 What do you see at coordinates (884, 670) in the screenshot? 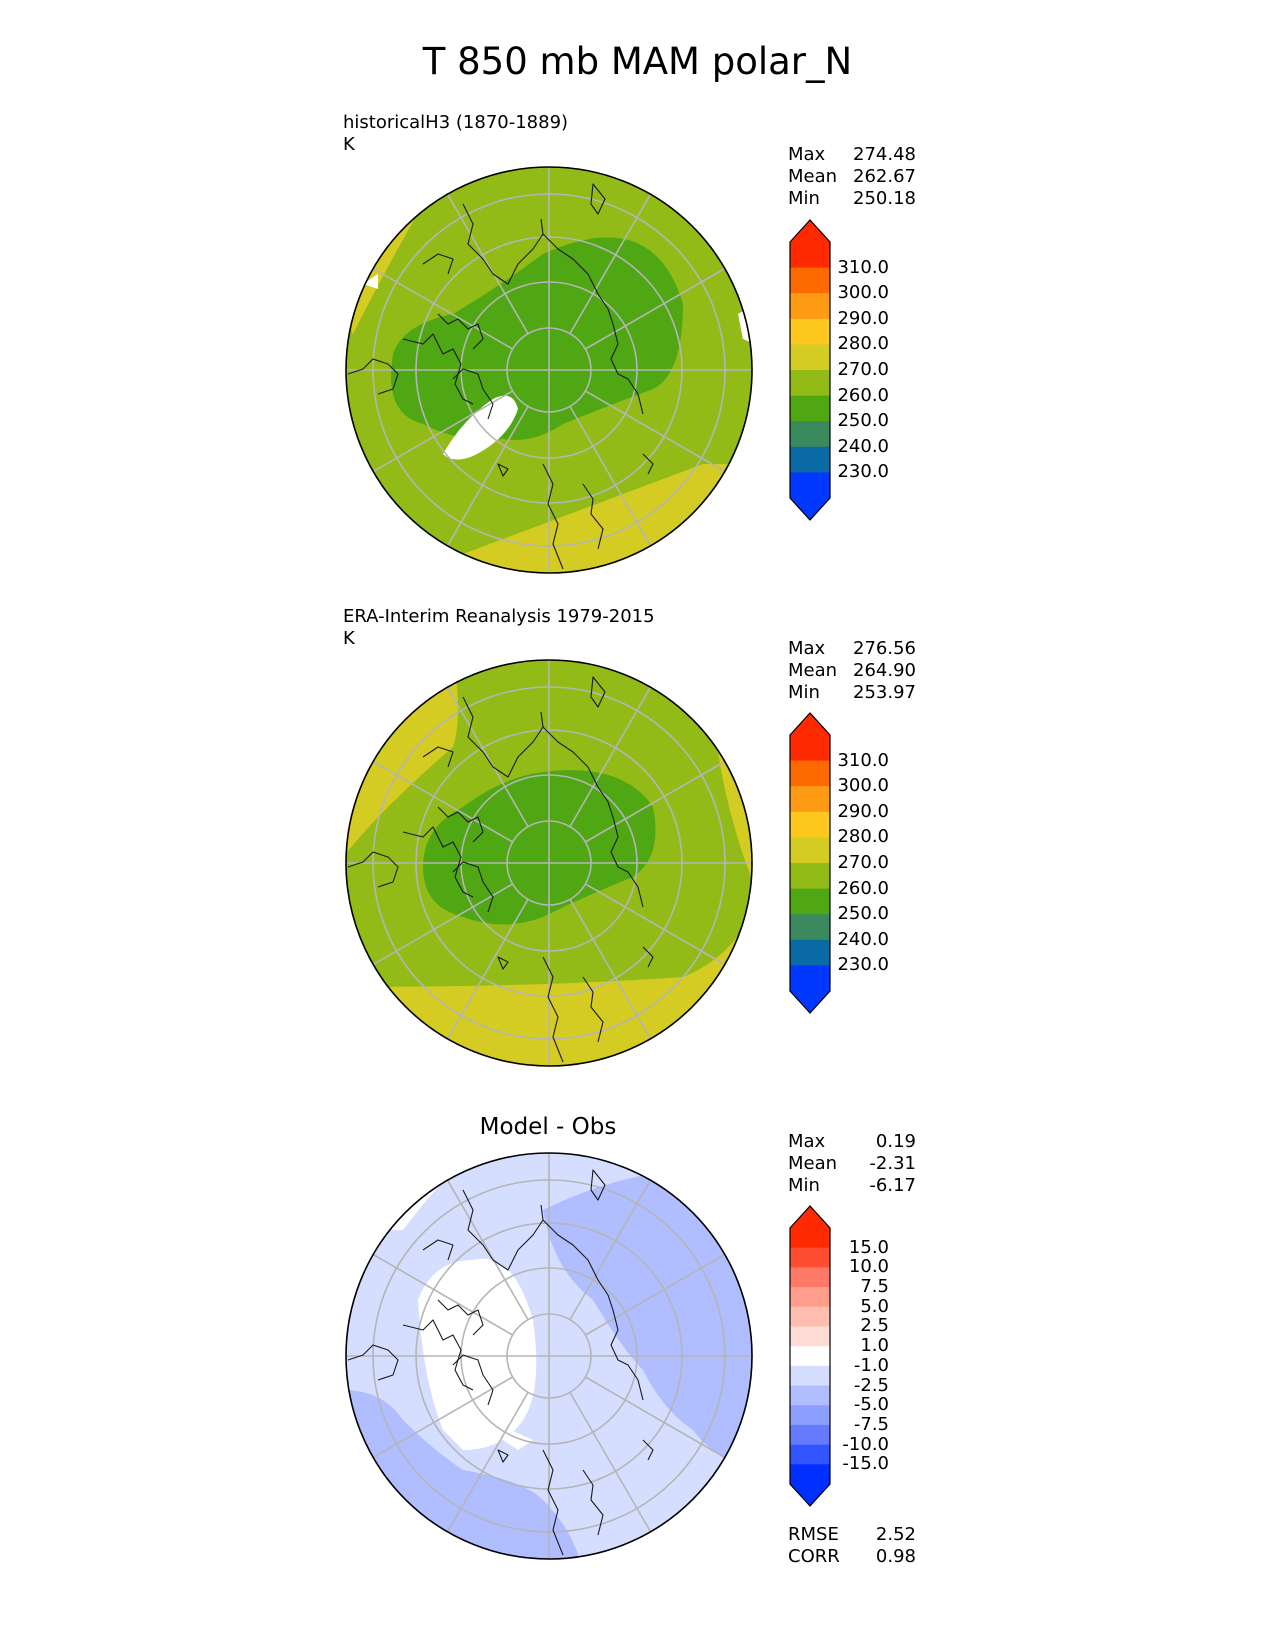
I see `stat-mean-value: 264.90` at bounding box center [884, 670].